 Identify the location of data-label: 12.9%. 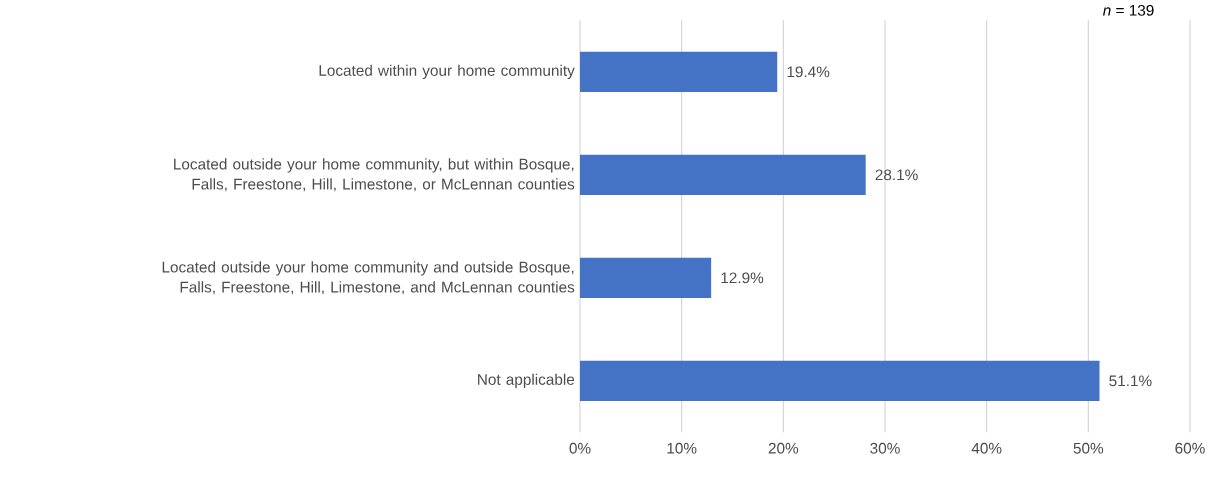
(742, 278).